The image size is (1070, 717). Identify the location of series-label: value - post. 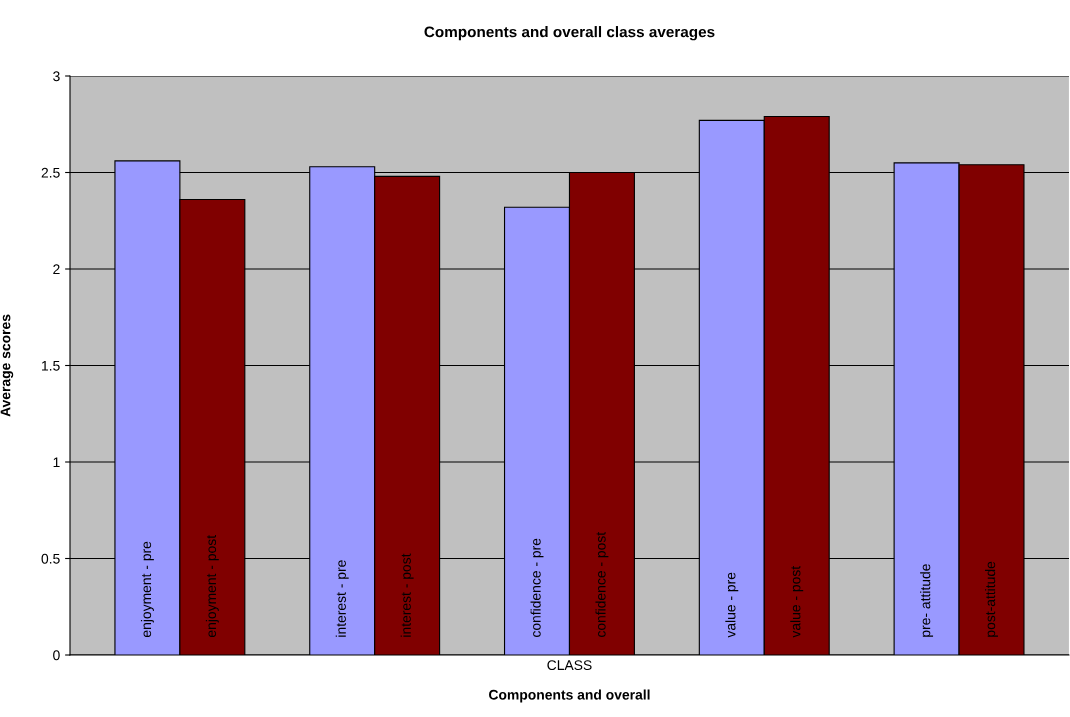
(797, 601).